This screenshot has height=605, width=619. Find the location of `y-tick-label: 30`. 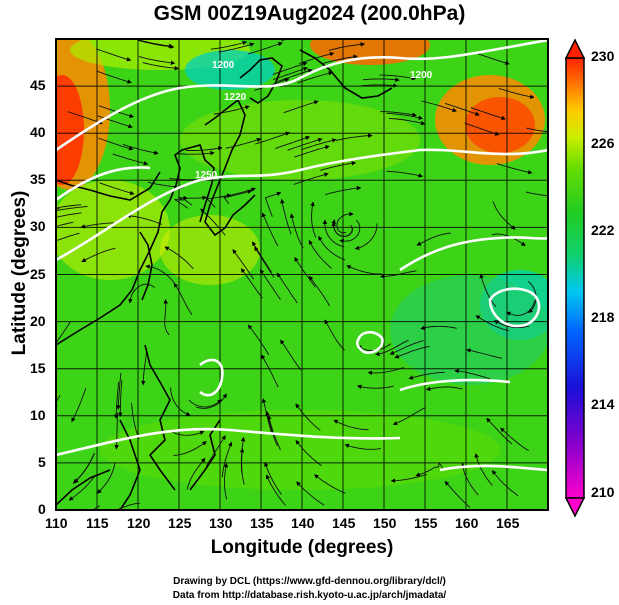

y-tick-label: 30 is located at coordinates (38, 226).